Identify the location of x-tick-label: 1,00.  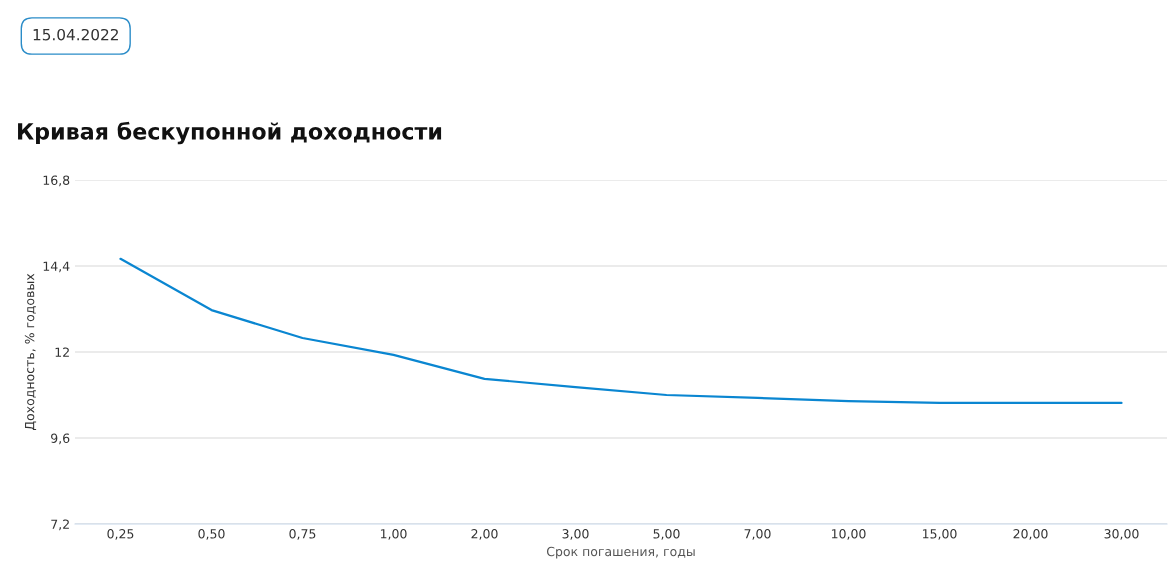
(393, 534).